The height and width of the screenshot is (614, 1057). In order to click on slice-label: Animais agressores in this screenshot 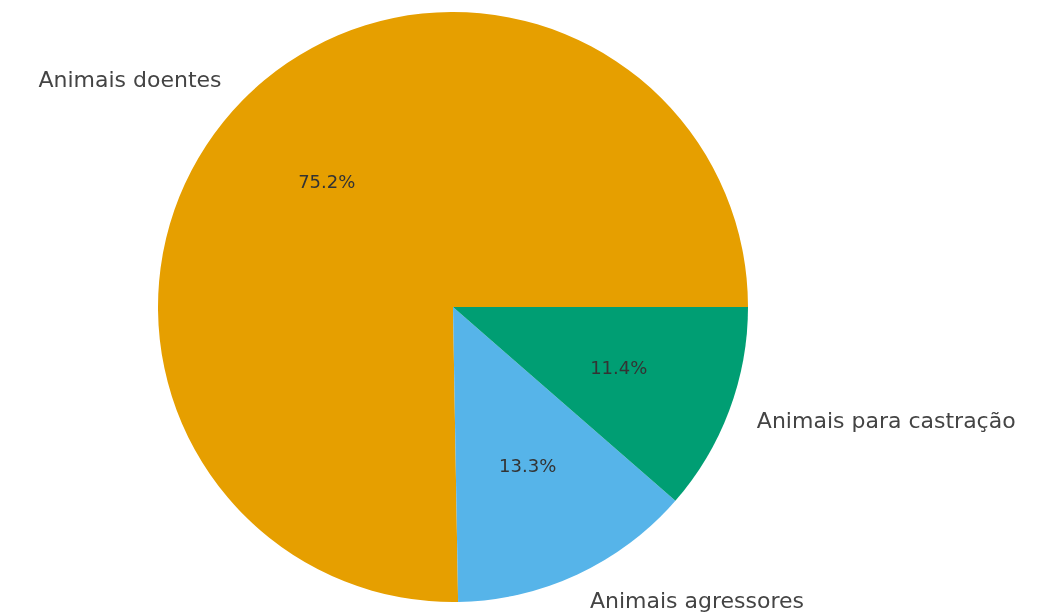, I will do `click(696, 601)`.